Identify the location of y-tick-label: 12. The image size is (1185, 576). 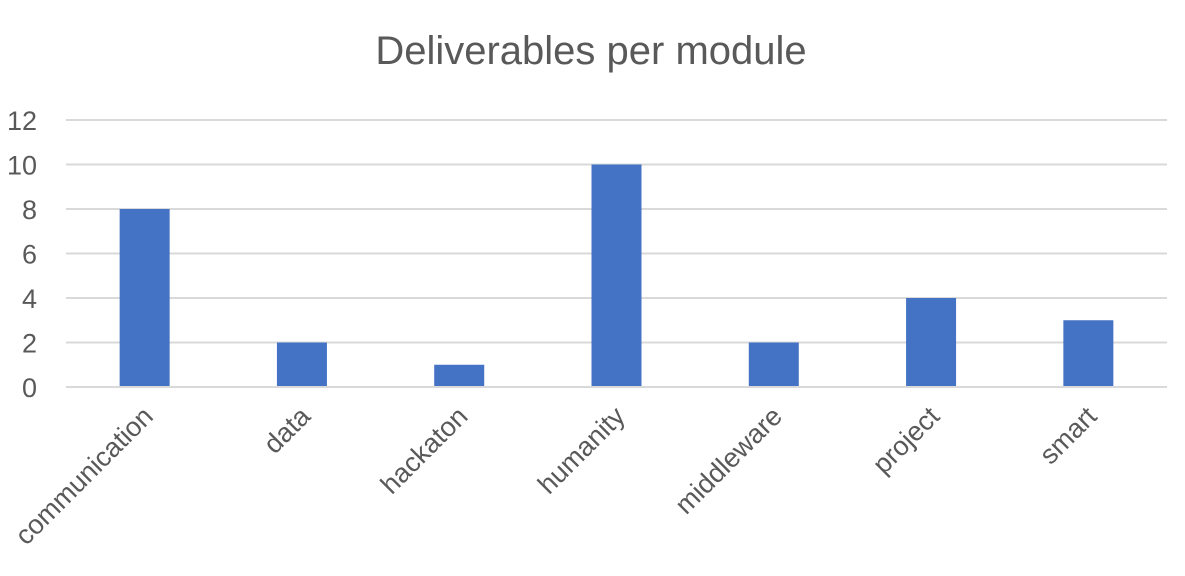
(22, 121).